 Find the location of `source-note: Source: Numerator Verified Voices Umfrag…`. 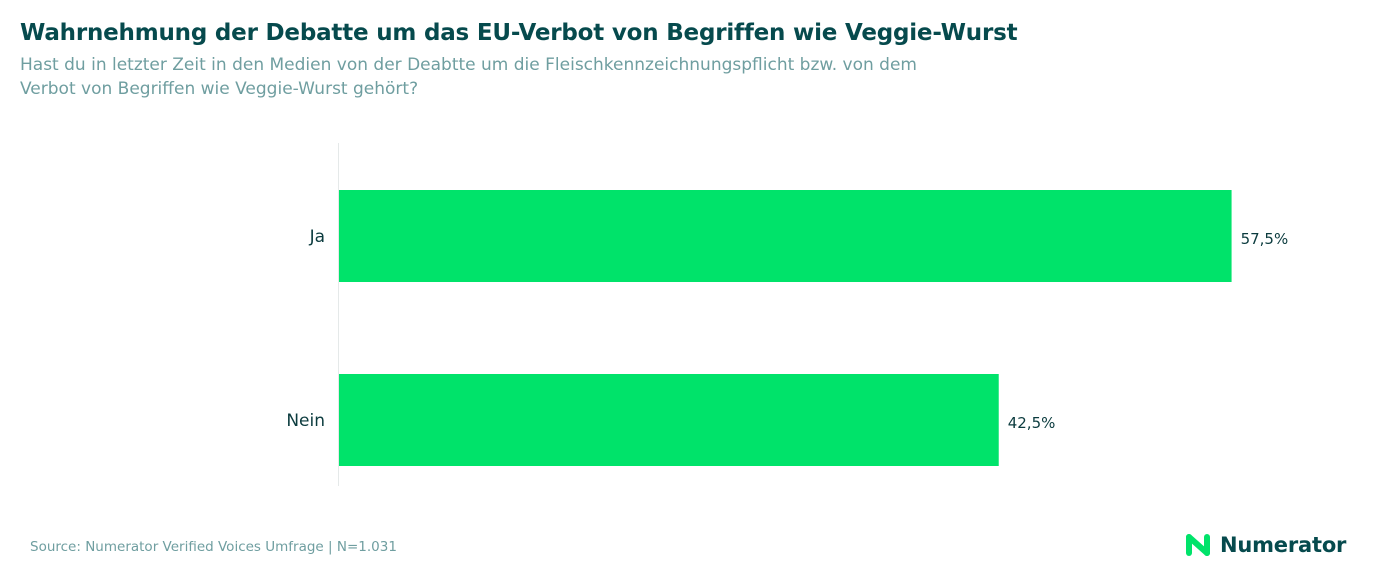

source-note: Source: Numerator Verified Voices Umfrag… is located at coordinates (213, 547).